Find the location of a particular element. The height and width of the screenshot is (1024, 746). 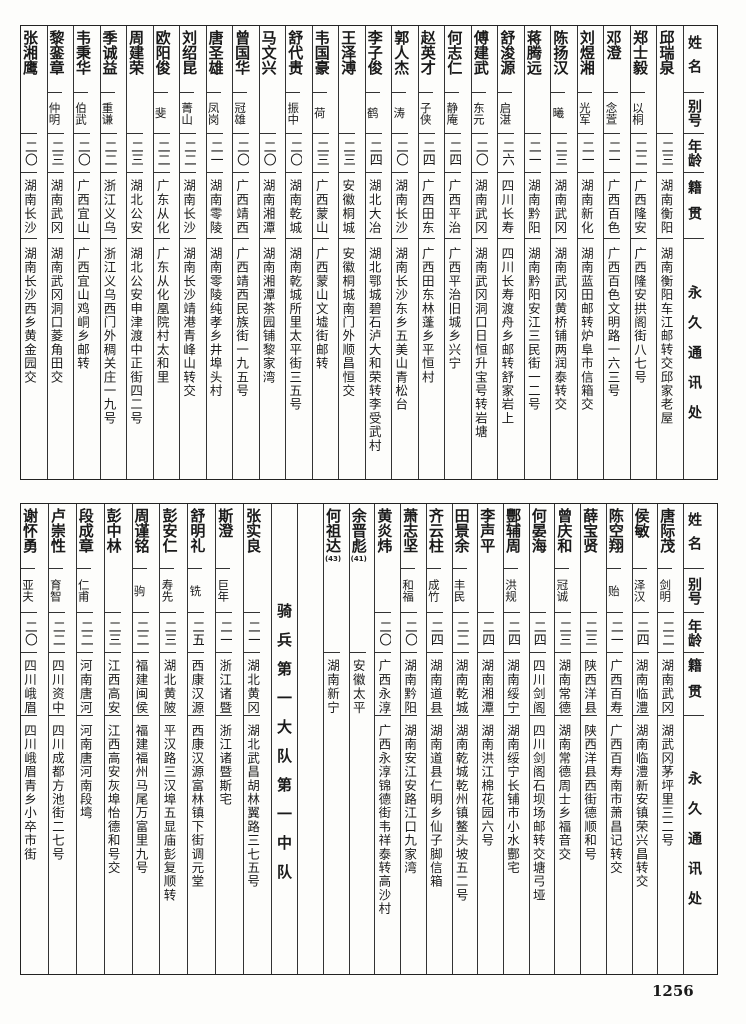

address-text: 浙江诸暨斯宅 is located at coordinates (225, 765).